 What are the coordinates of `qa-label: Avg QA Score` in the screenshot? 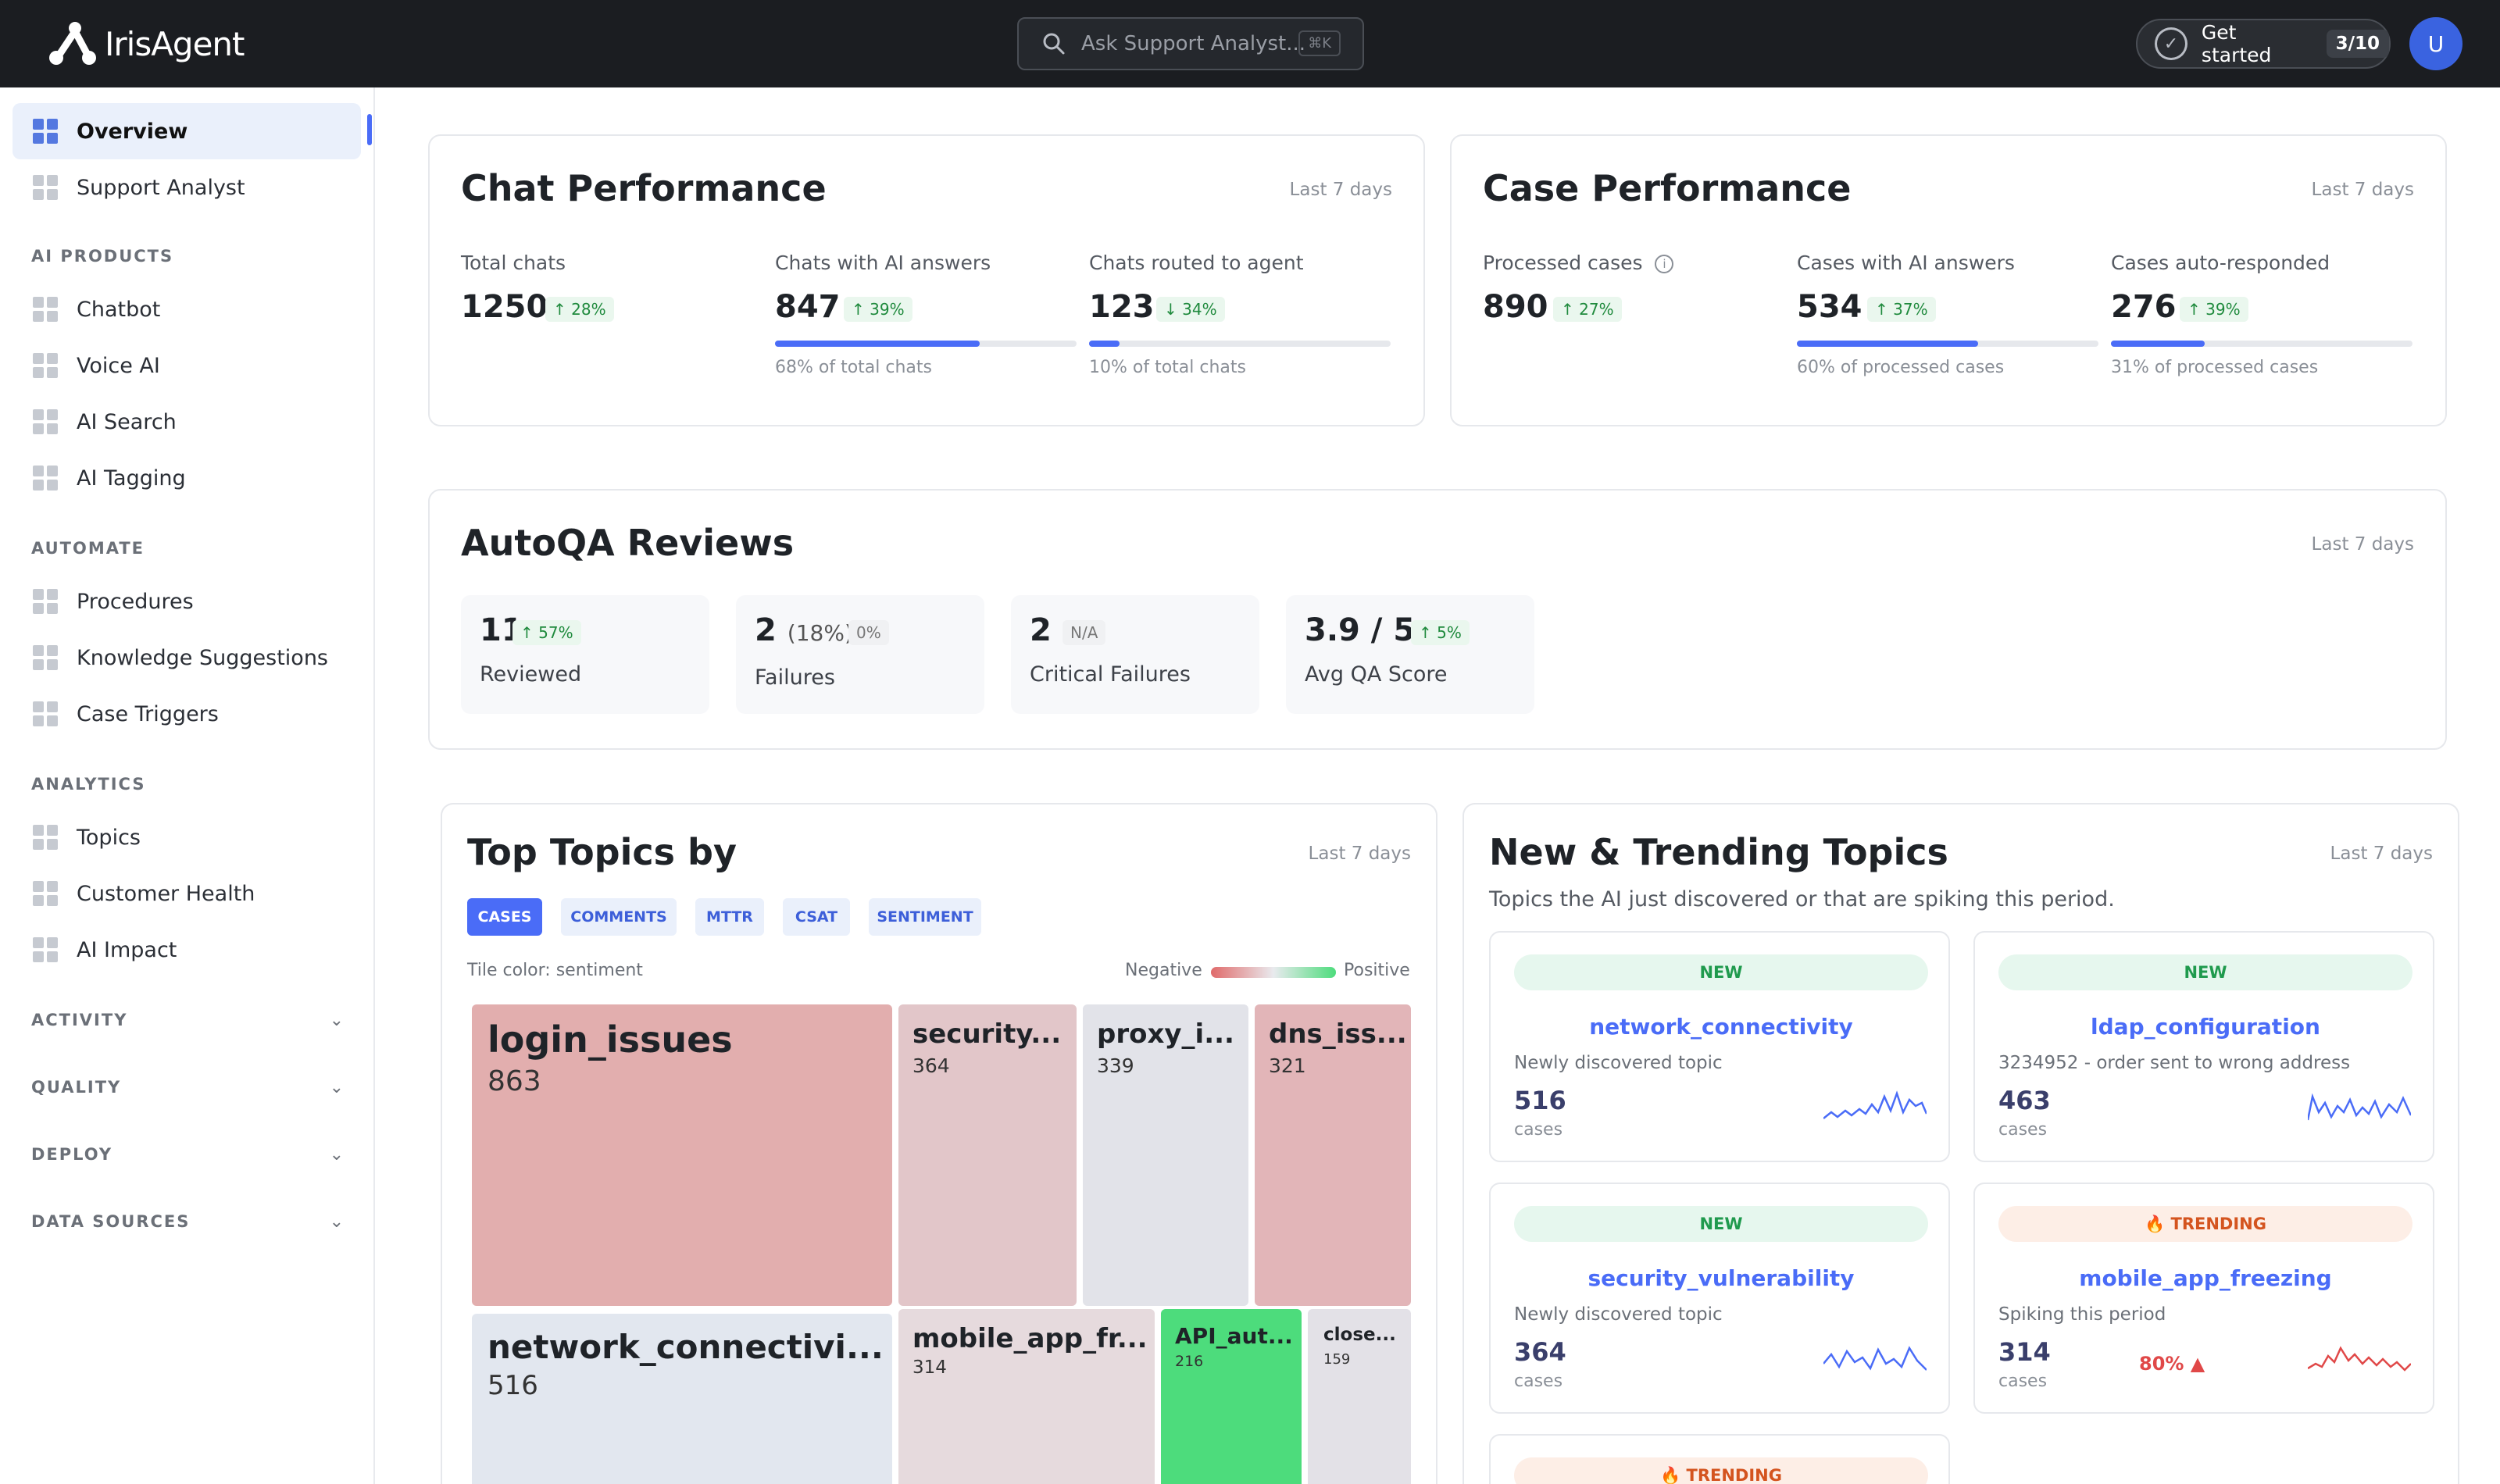 It's located at (1376, 674).